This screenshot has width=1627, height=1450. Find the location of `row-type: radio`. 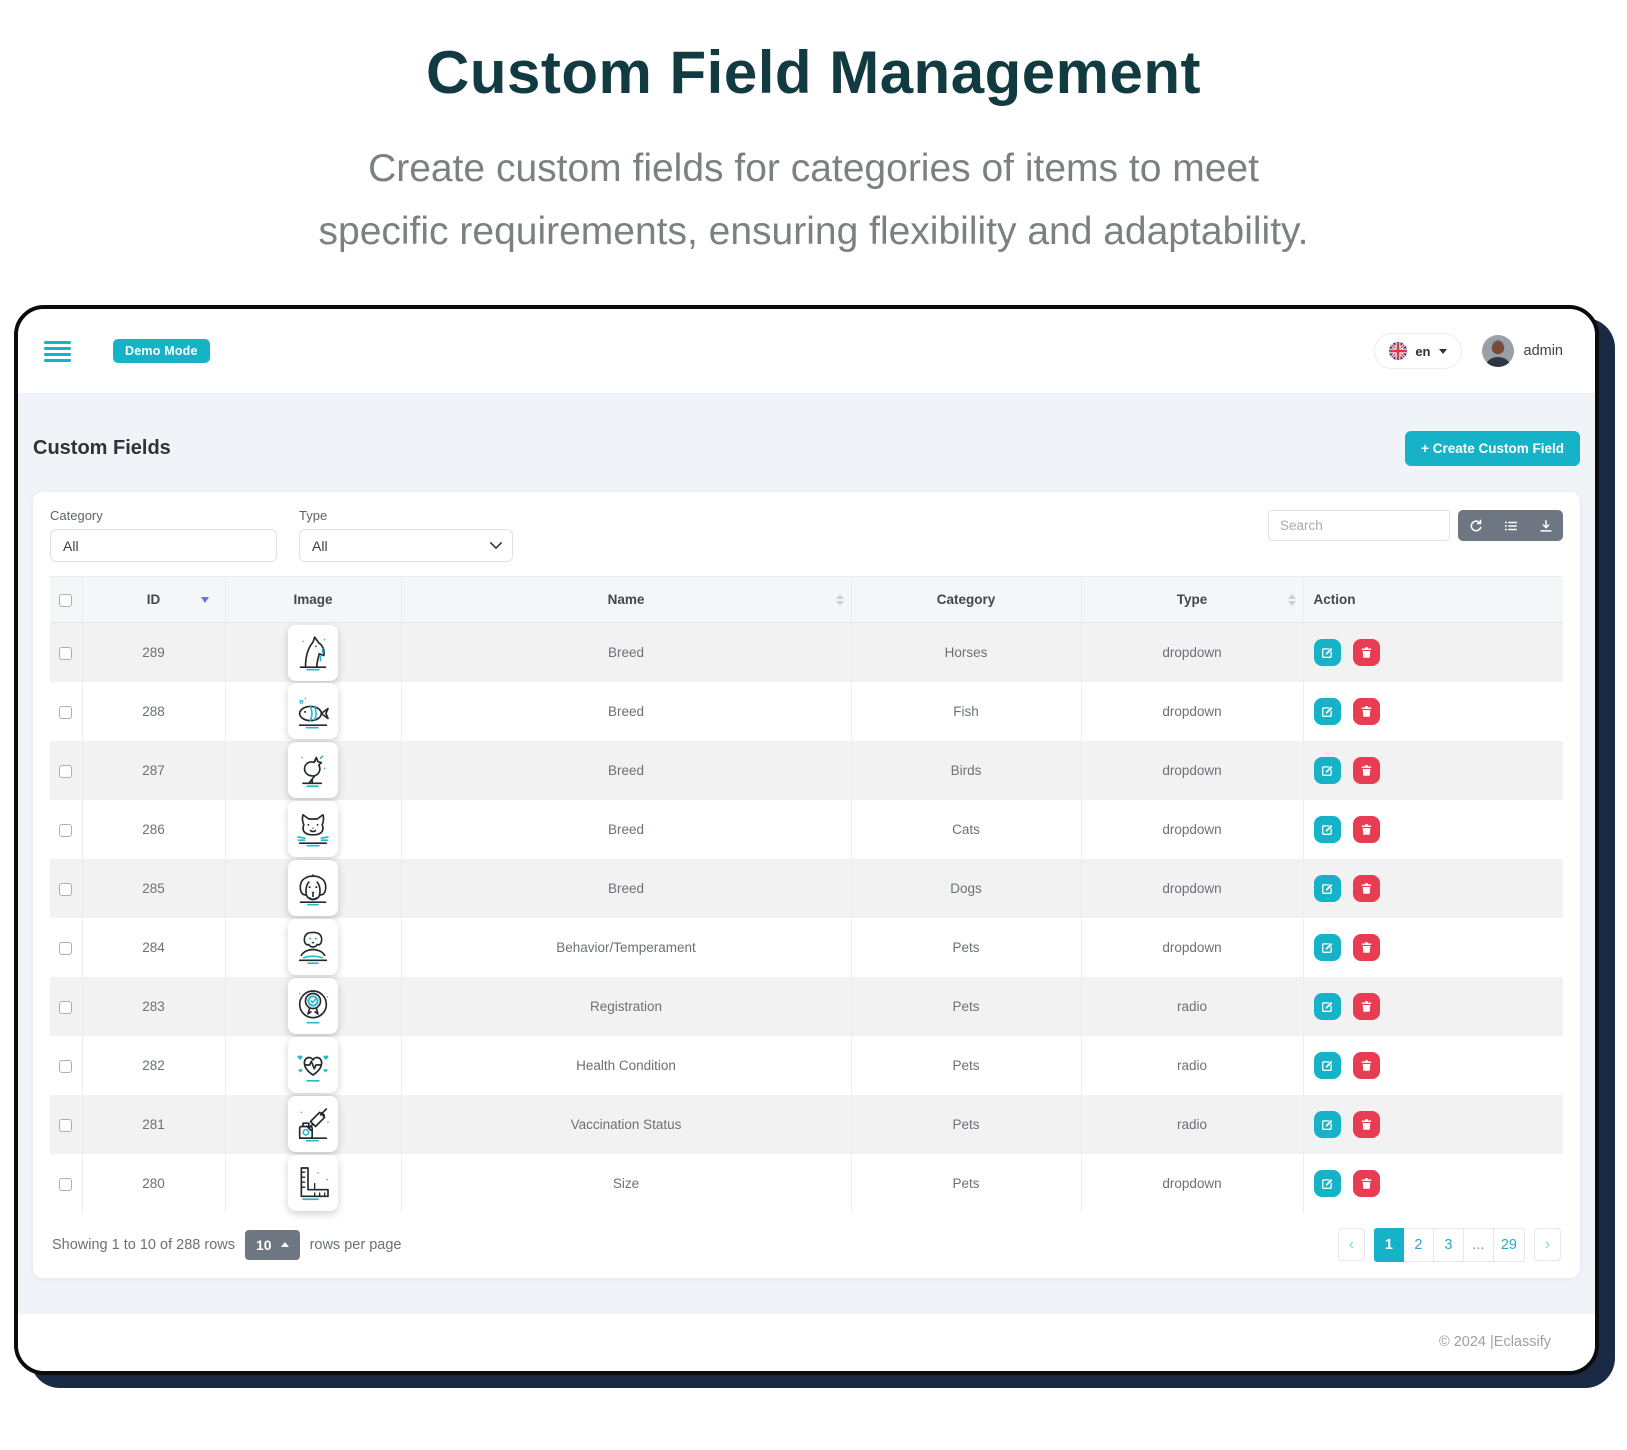

row-type: radio is located at coordinates (1191, 1124).